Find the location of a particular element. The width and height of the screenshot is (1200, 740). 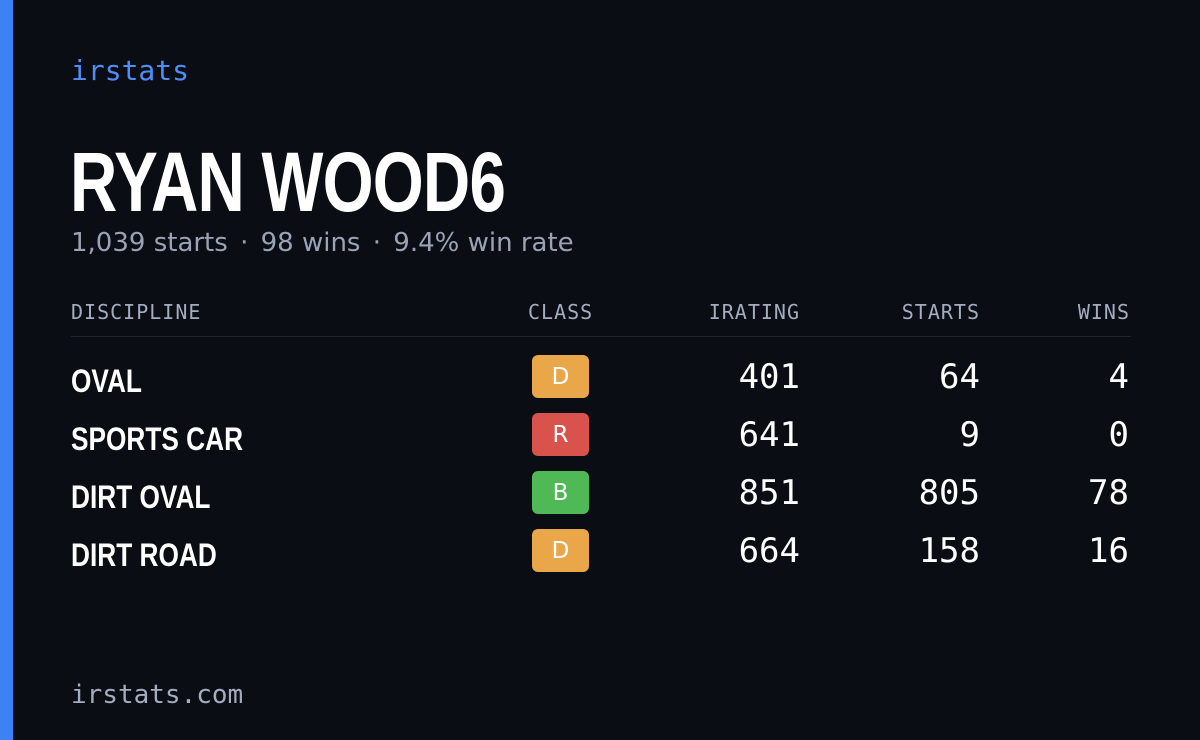

header-irating: IRATING is located at coordinates (754, 312).